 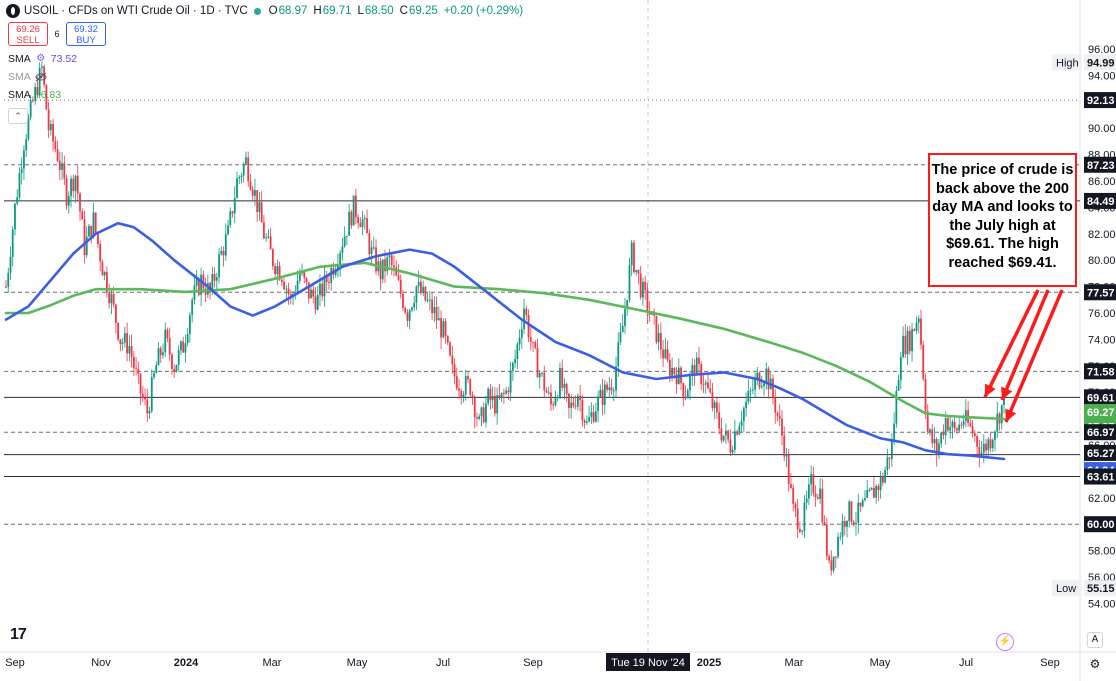 What do you see at coordinates (1095, 664) in the screenshot?
I see `chart-settings-icon: ⚙` at bounding box center [1095, 664].